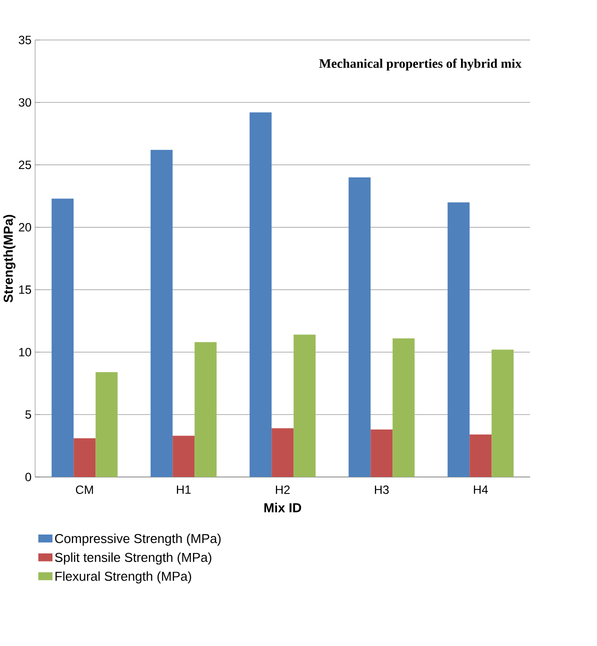 The width and height of the screenshot is (597, 646). Describe the element at coordinates (420, 64) in the screenshot. I see `text: Mechanical properties of hybrid mix` at that location.